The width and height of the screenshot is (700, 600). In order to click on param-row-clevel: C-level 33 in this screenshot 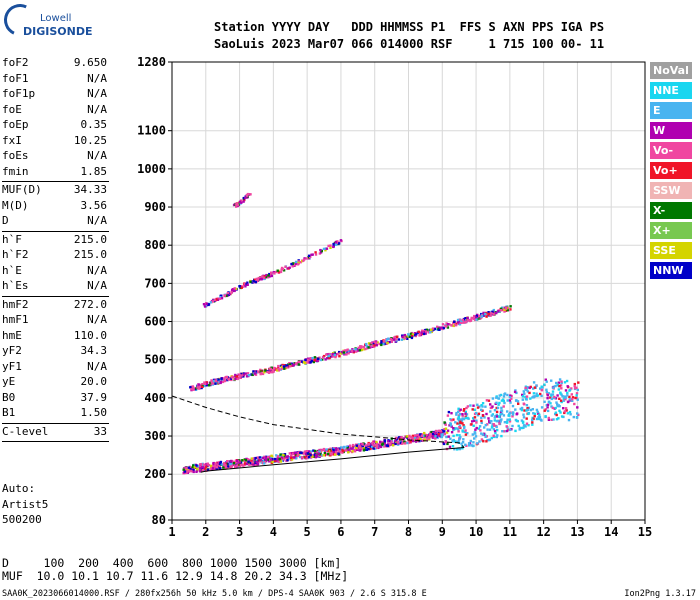, I will do `click(55, 433)`.